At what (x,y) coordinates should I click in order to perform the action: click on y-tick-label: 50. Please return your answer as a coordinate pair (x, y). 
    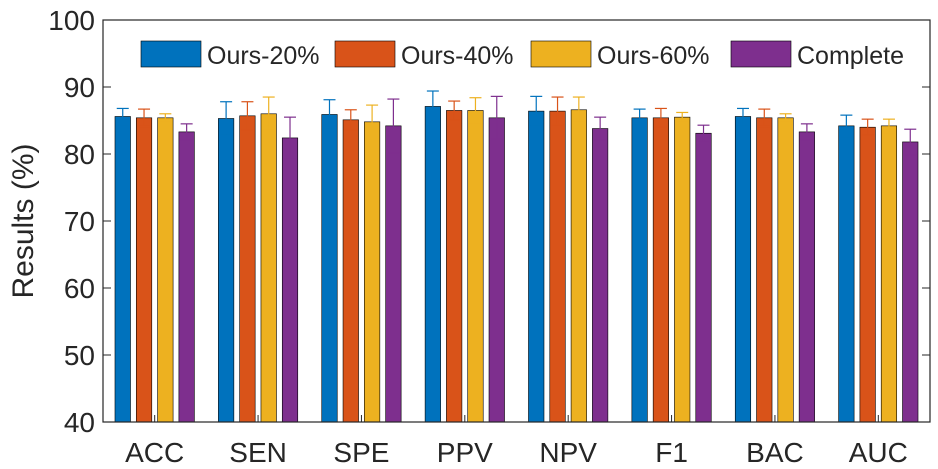
    Looking at the image, I should click on (79, 355).